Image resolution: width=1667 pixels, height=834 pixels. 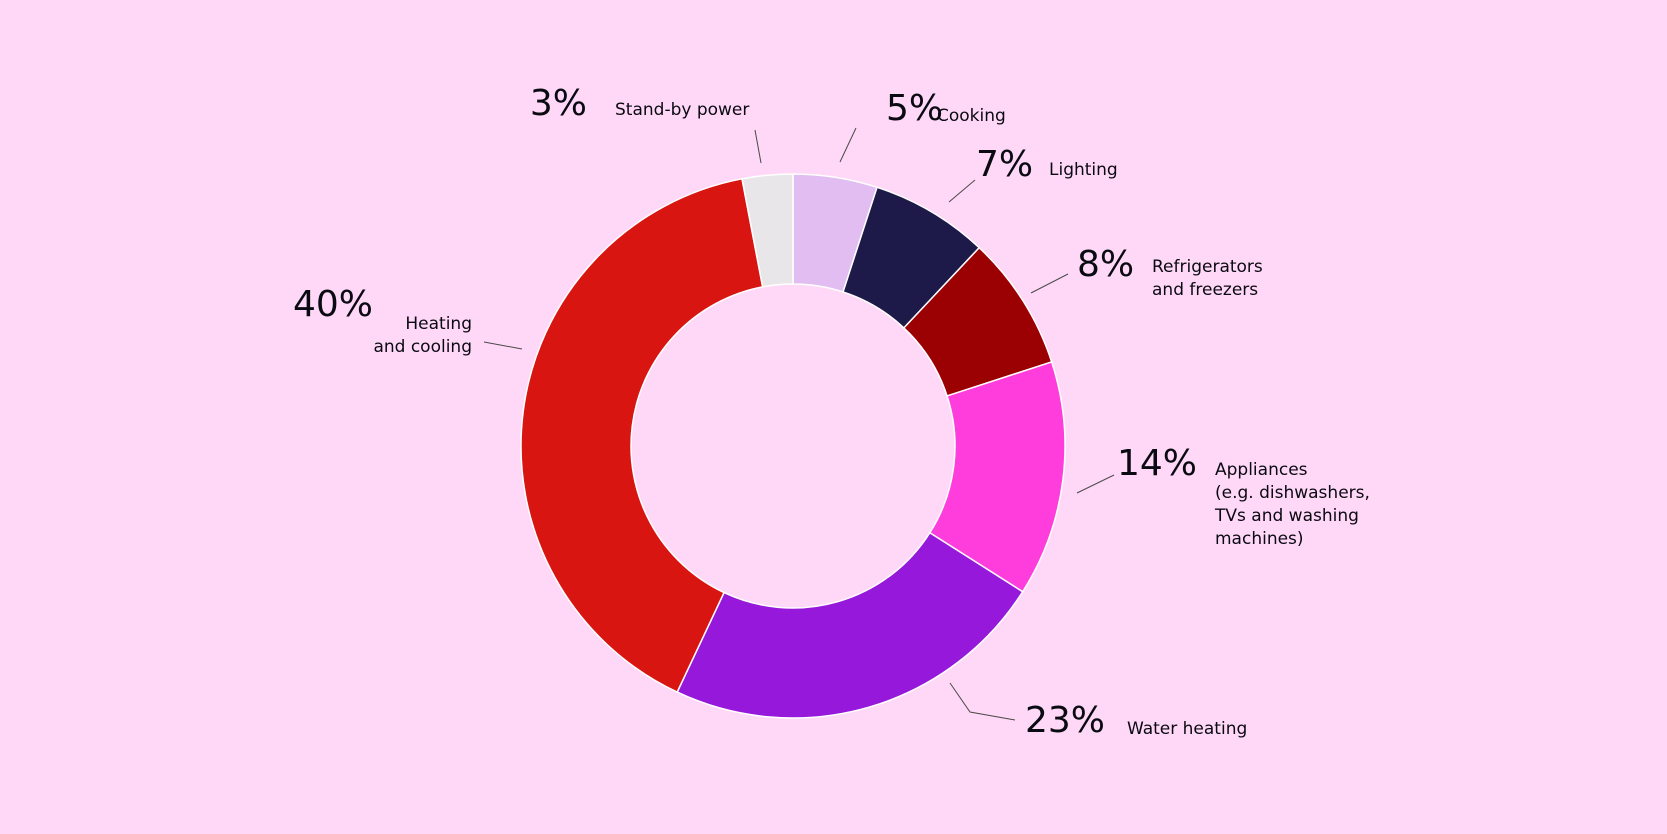 I want to click on slice-value-label: 14%, so click(x=1157, y=463).